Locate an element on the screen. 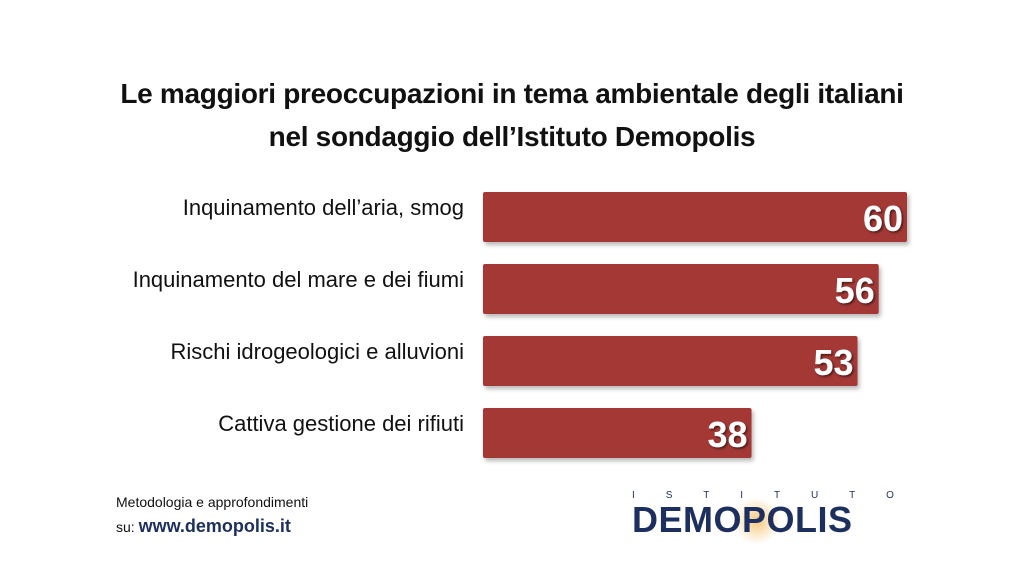 The height and width of the screenshot is (576, 1024). category-label: Inquinamento dell’aria, smog is located at coordinates (323, 207).